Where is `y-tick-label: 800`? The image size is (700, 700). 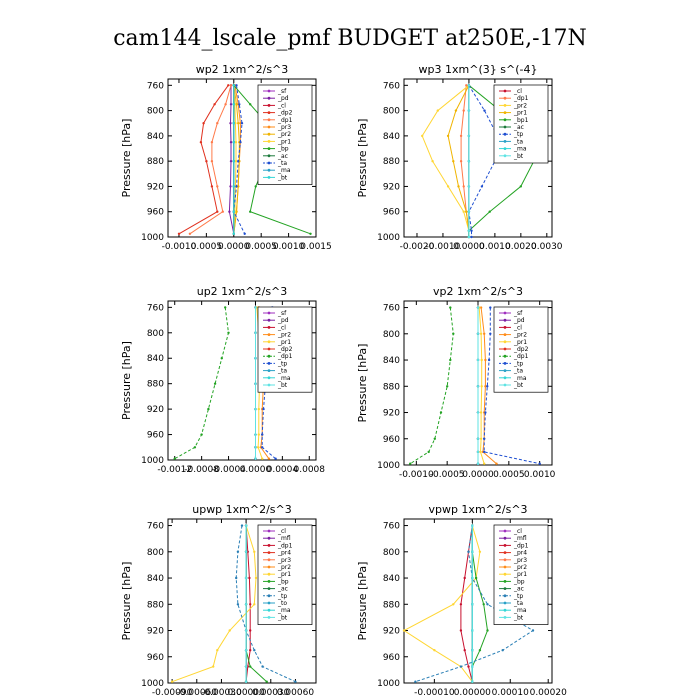 y-tick-label: 800 is located at coordinates (391, 553).